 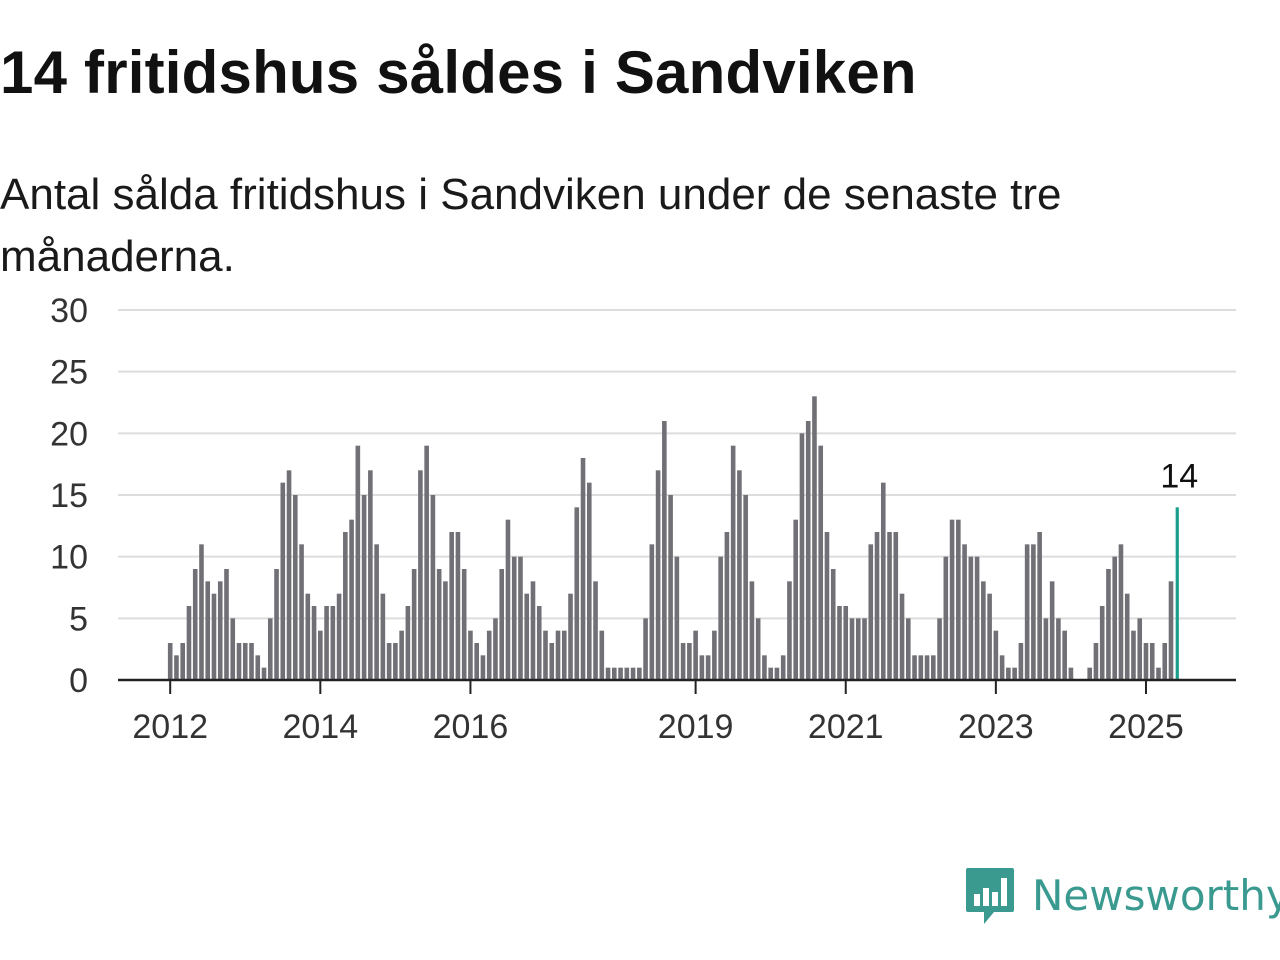 I want to click on x-tick-label: 2014, so click(x=320, y=727).